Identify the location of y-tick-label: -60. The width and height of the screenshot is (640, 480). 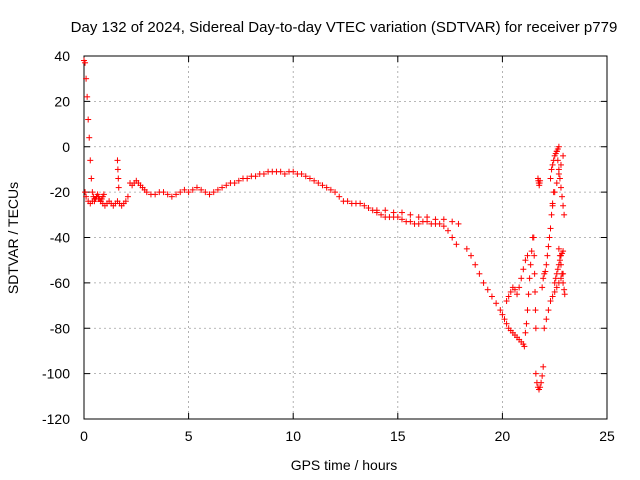
(60, 283).